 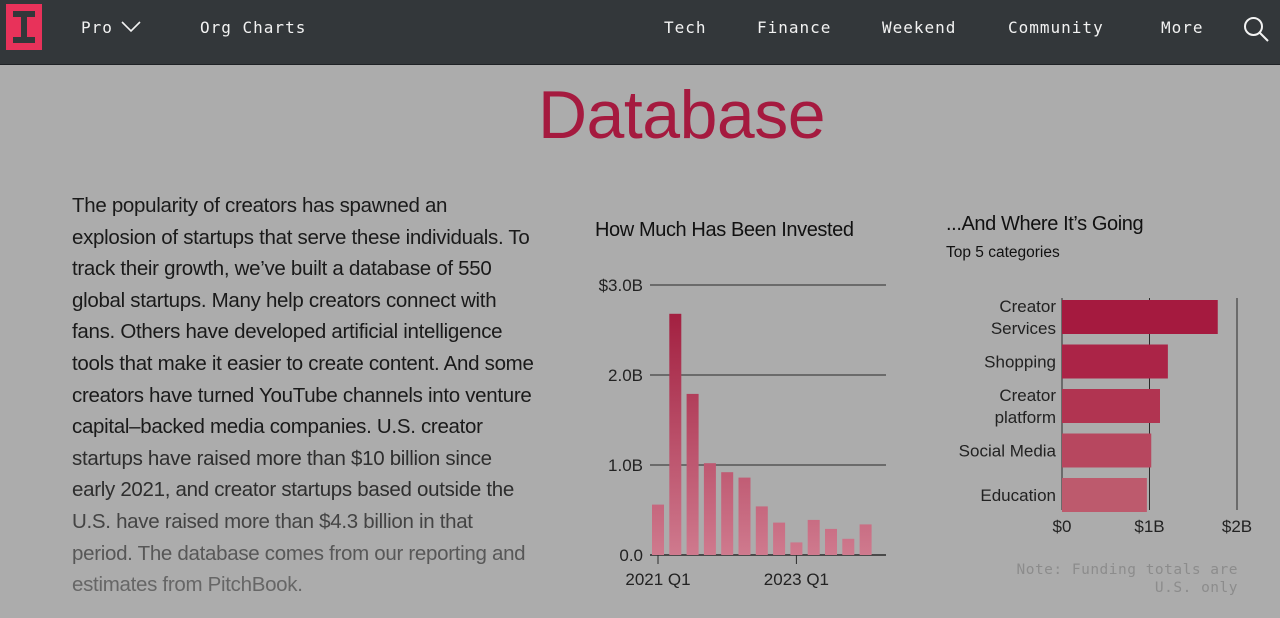 I want to click on nav-community: Community, so click(x=1056, y=27).